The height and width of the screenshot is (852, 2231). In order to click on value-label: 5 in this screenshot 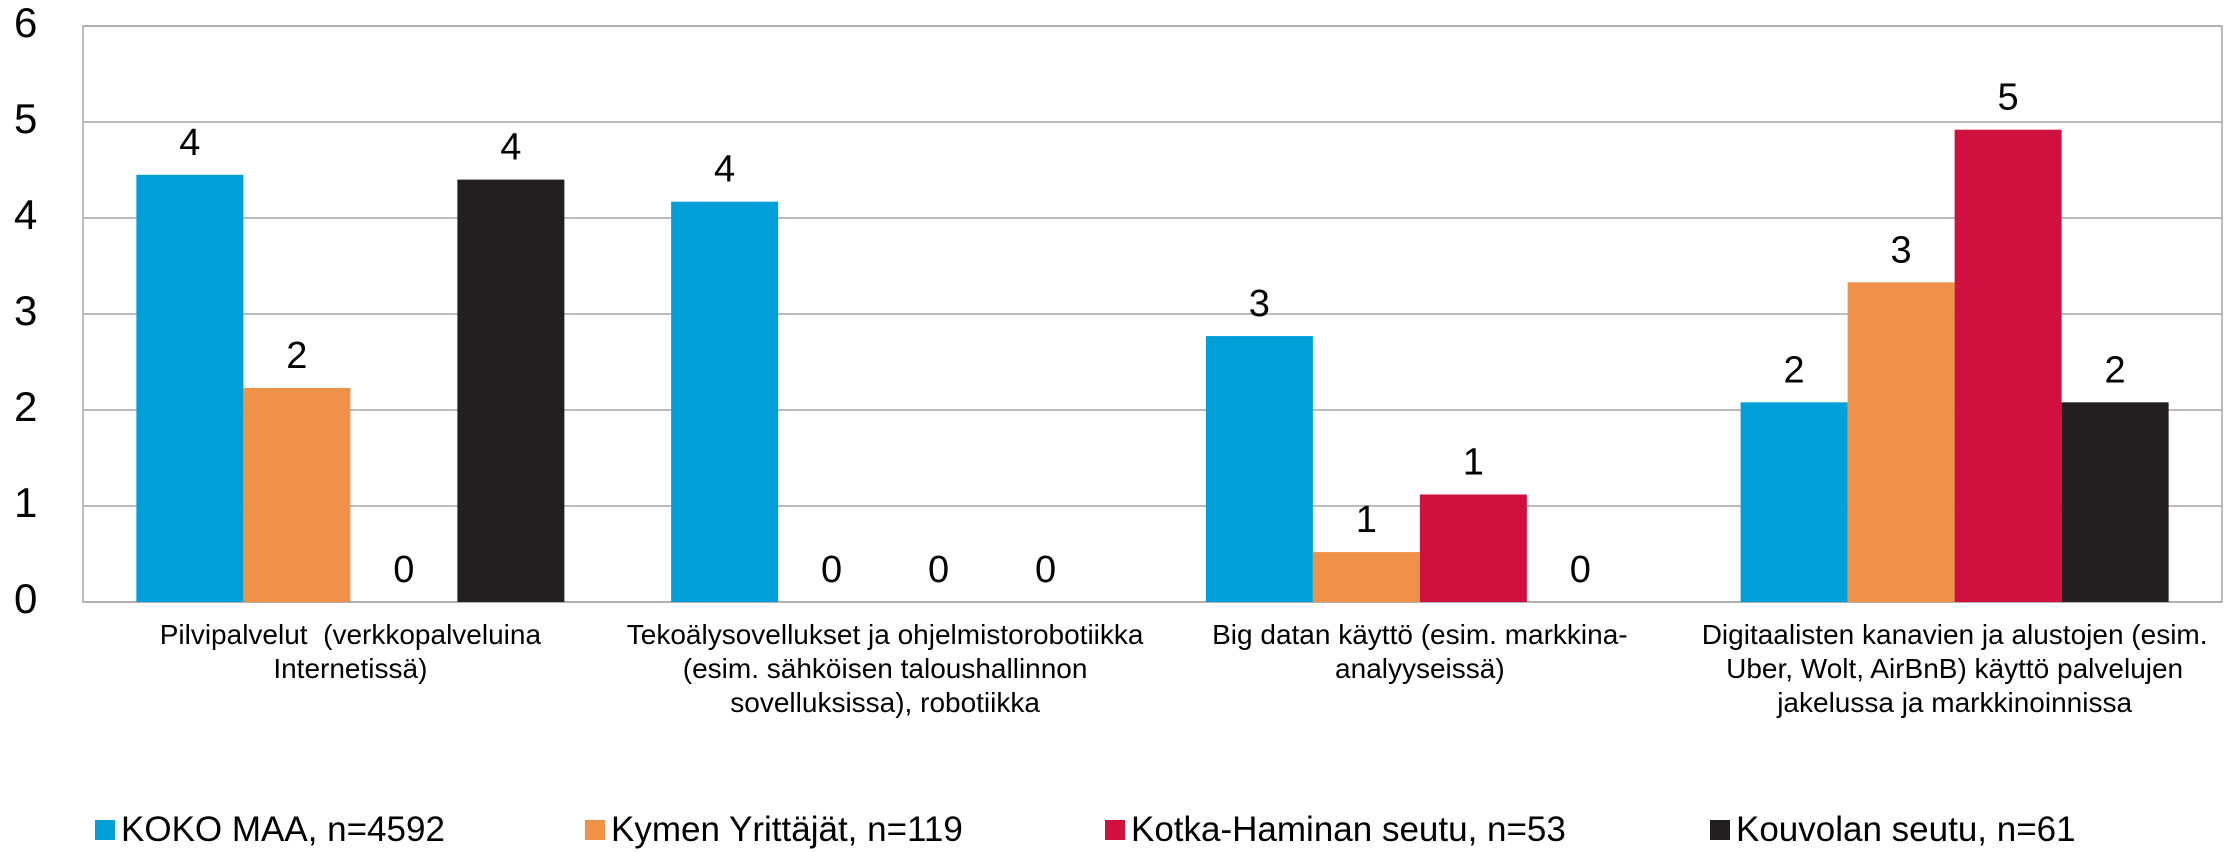, I will do `click(2008, 98)`.